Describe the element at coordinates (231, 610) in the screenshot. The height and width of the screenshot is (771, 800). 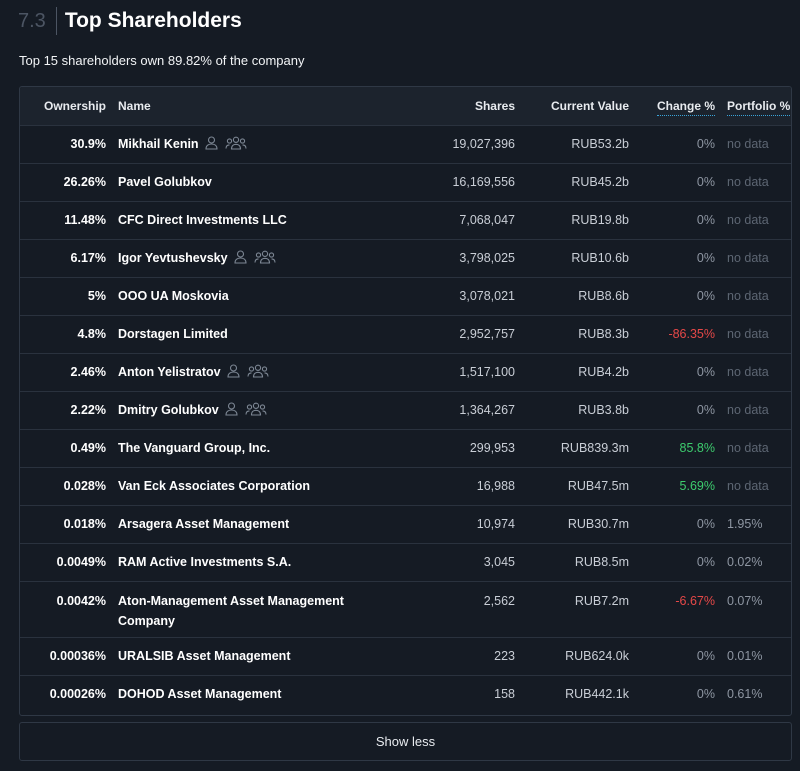
I see `shareholder-name: Aton-Management Asset Management Company` at that location.